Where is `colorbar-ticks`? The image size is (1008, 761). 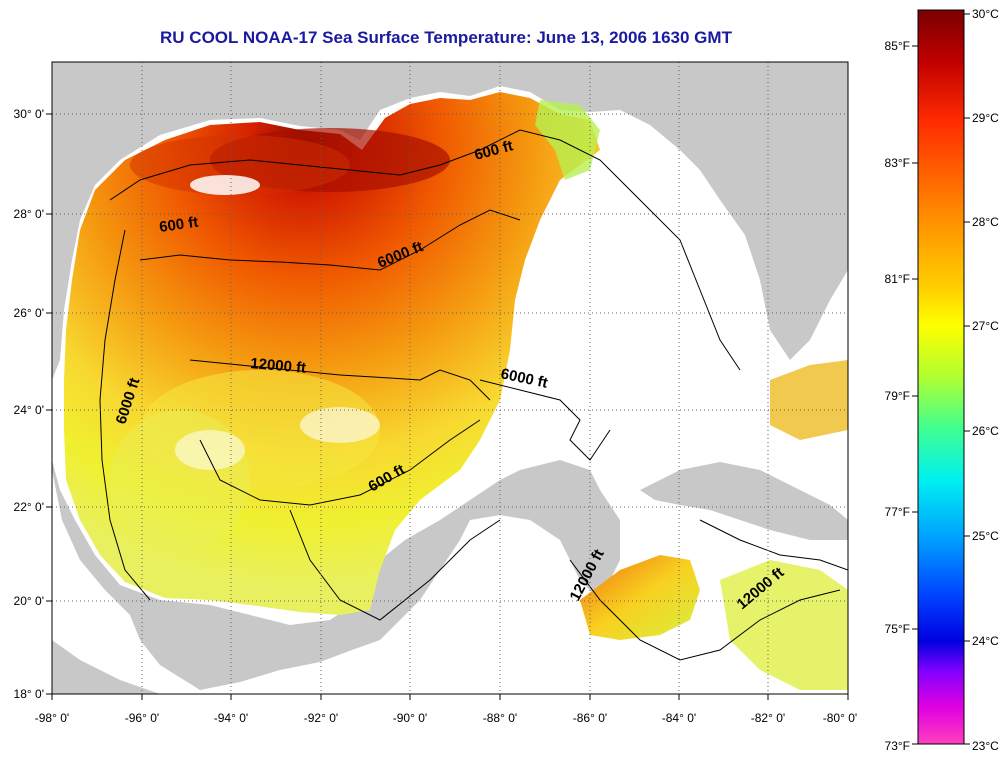 colorbar-ticks is located at coordinates (941, 379).